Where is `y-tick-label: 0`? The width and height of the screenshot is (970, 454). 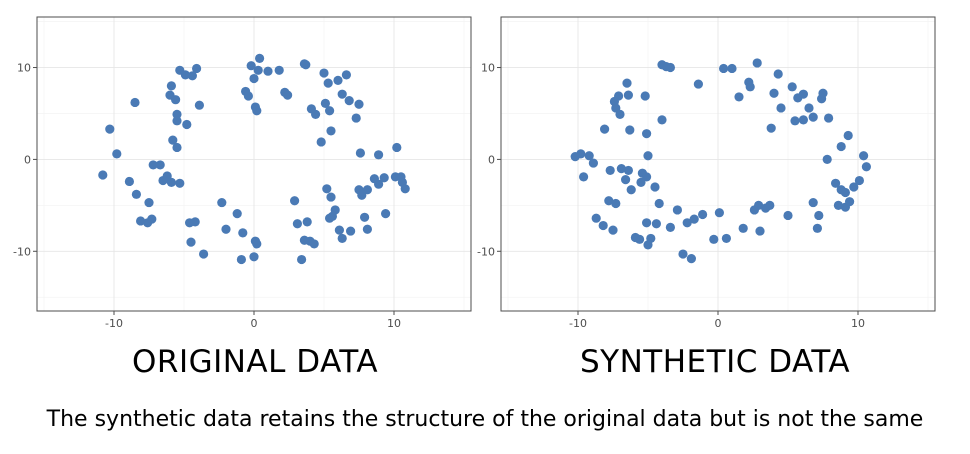
y-tick-label: 0 is located at coordinates (491, 159).